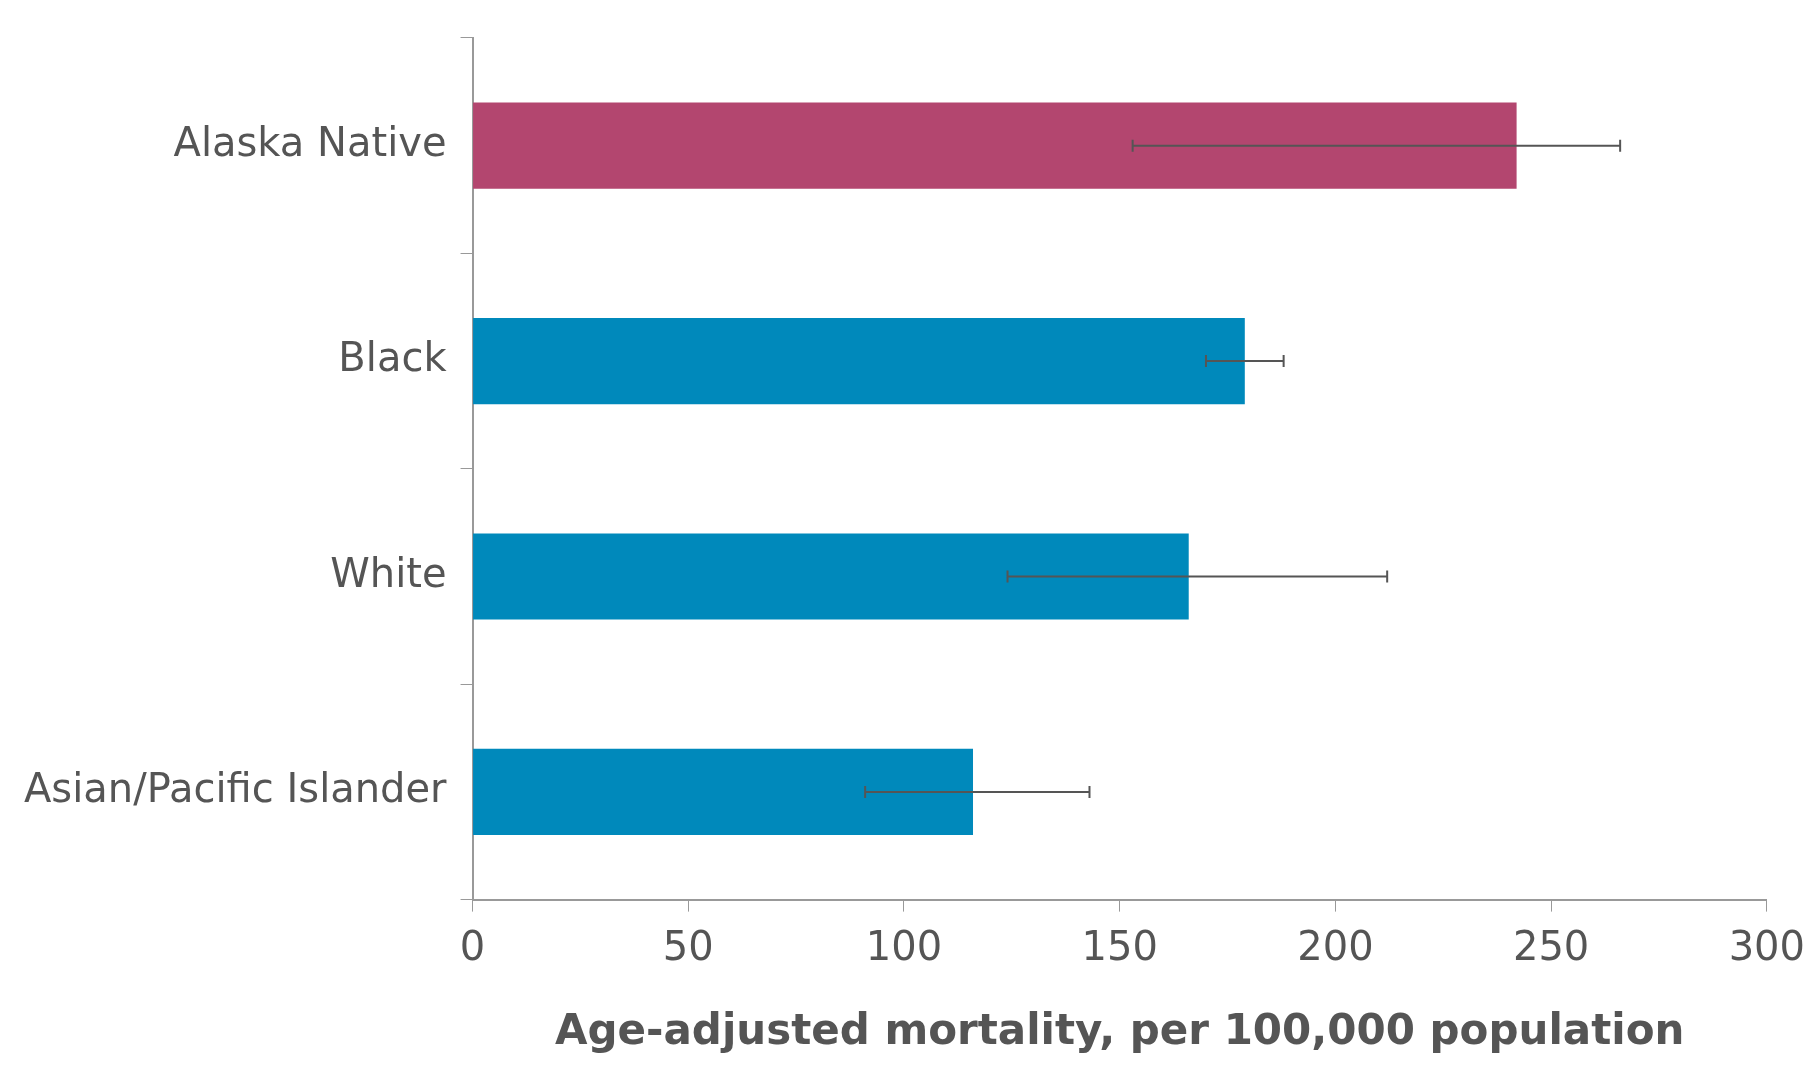  I want to click on x-tick-label: 300, so click(1767, 945).